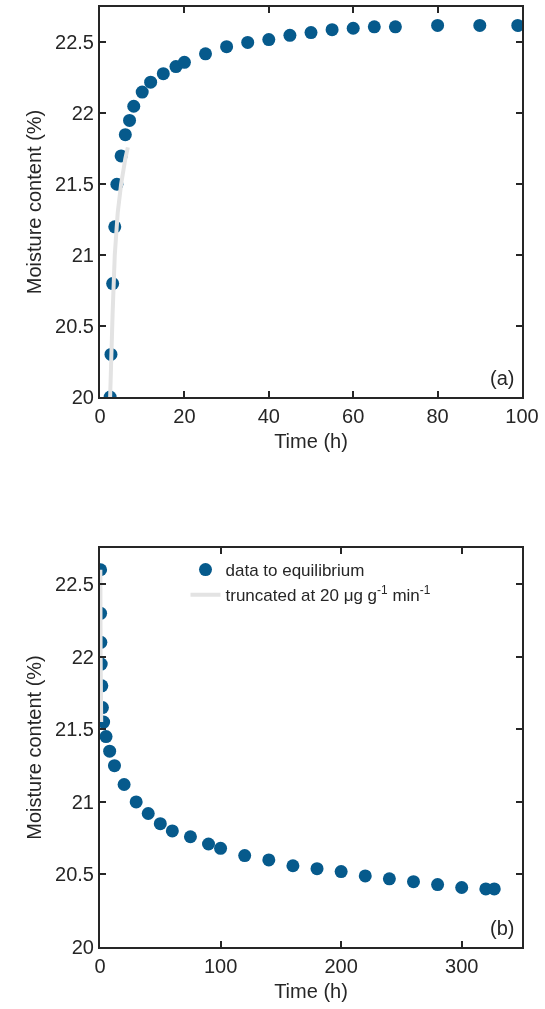 The image size is (545, 1009). I want to click on x-tick-label: 60, so click(353, 416).